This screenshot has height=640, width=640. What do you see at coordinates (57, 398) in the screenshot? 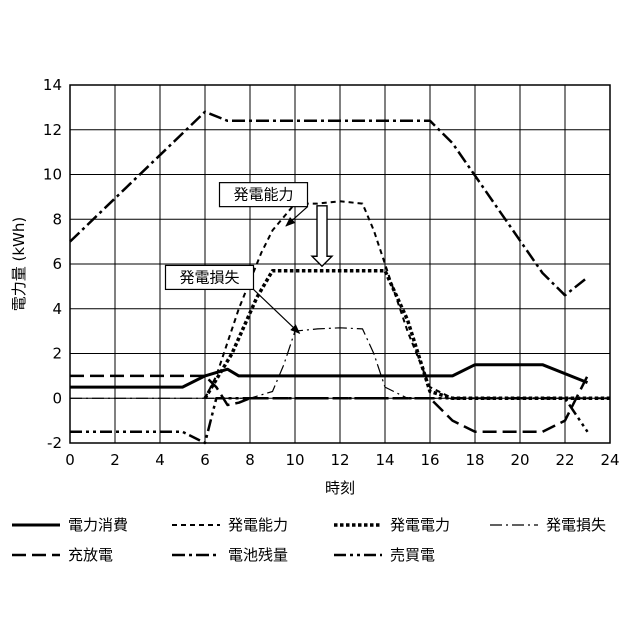
I see `y-tick-label: 0` at bounding box center [57, 398].